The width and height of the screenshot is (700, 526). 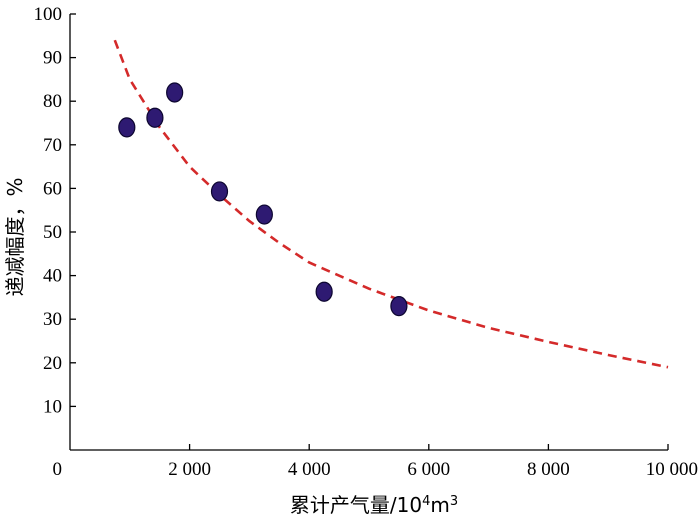 I want to click on x-tick-label: 0, so click(x=58, y=469).